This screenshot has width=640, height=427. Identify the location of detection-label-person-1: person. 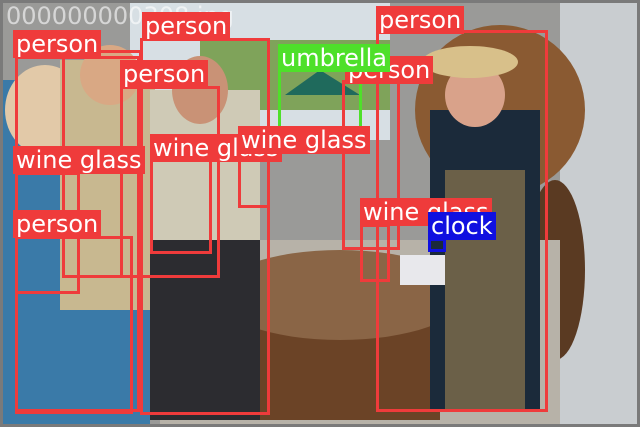
(57, 44).